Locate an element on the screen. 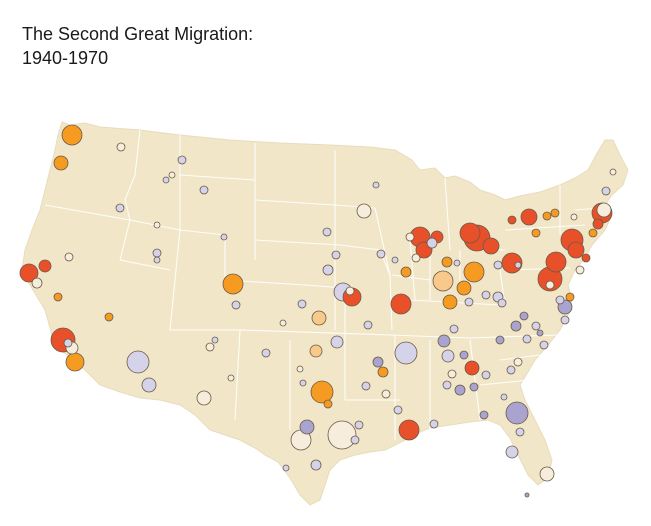 Image resolution: width=651 pixels, height=526 pixels. title-line-2: 1940-1970 is located at coordinates (65, 58).